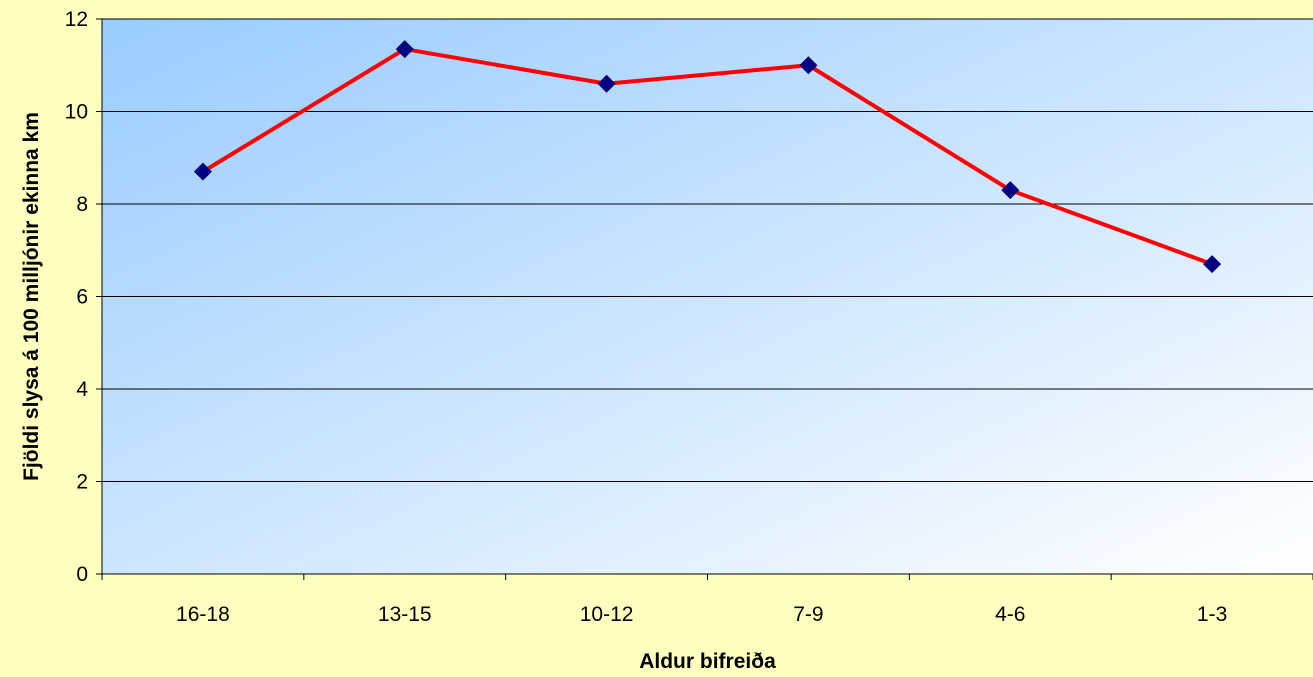  I want to click on x-axis-title: Aldur bifreiða, so click(707, 661).